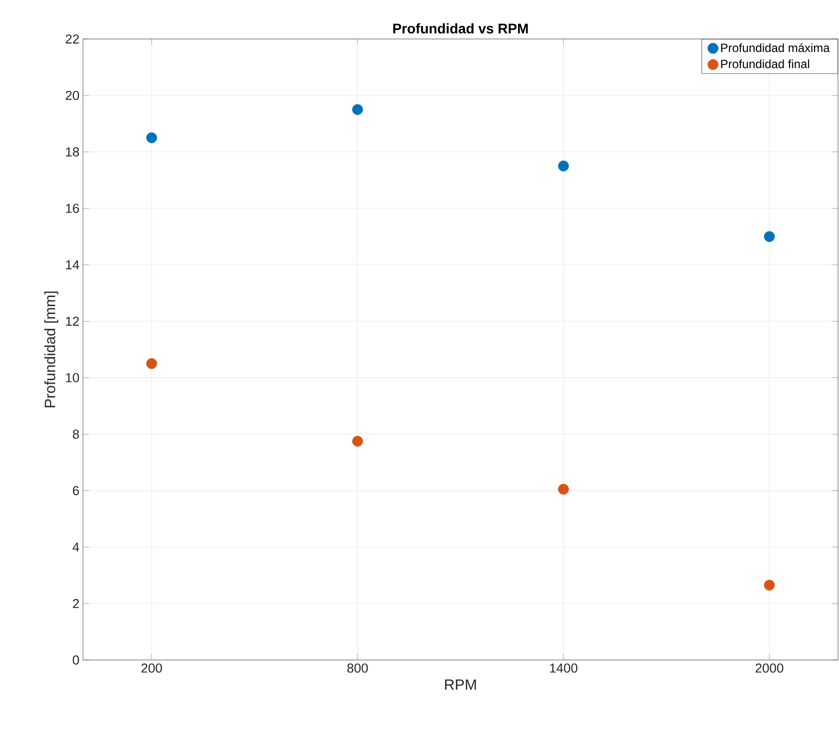 Image resolution: width=839 pixels, height=732 pixels. What do you see at coordinates (72, 208) in the screenshot?
I see `y-tick-label: 16` at bounding box center [72, 208].